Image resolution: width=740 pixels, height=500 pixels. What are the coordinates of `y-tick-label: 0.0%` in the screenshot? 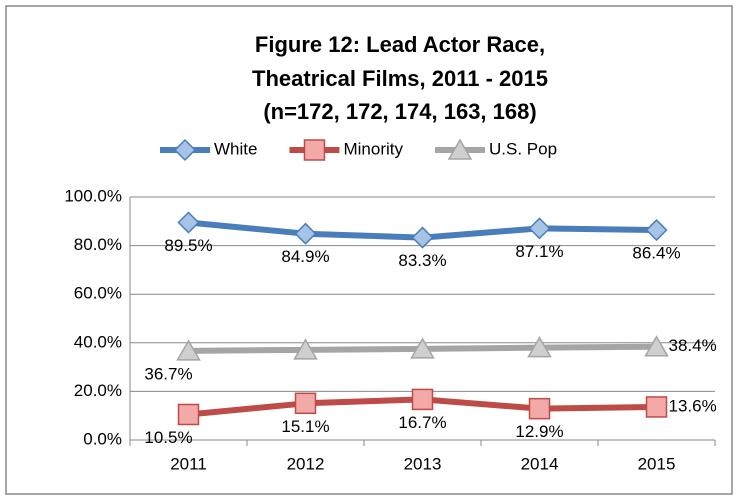 It's located at (102, 438).